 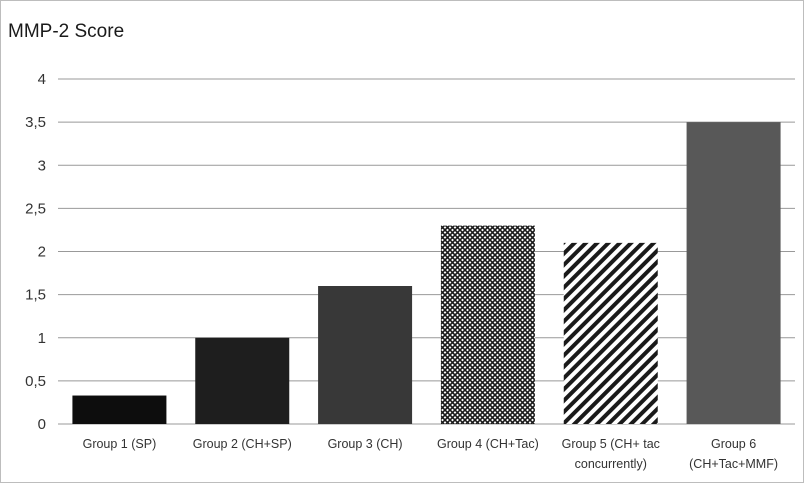 I want to click on x-category-label: Group 3 (CH), so click(x=365, y=444).